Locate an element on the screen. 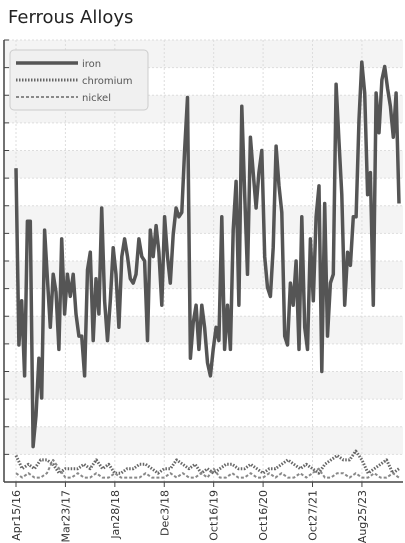 This screenshot has width=405, height=543. legend-label-nickel: nickel is located at coordinates (96, 98).